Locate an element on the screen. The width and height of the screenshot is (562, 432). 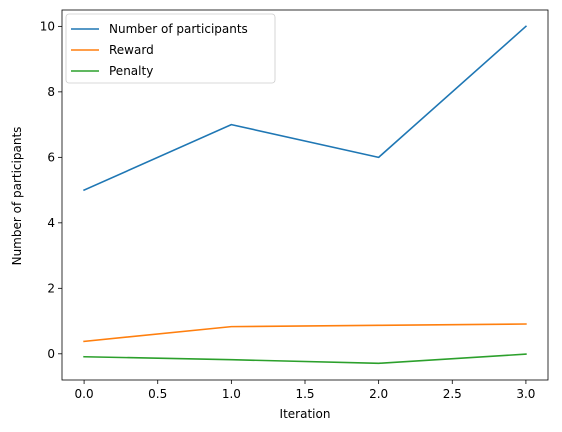
y-tick-label: 2 is located at coordinates (51, 288).